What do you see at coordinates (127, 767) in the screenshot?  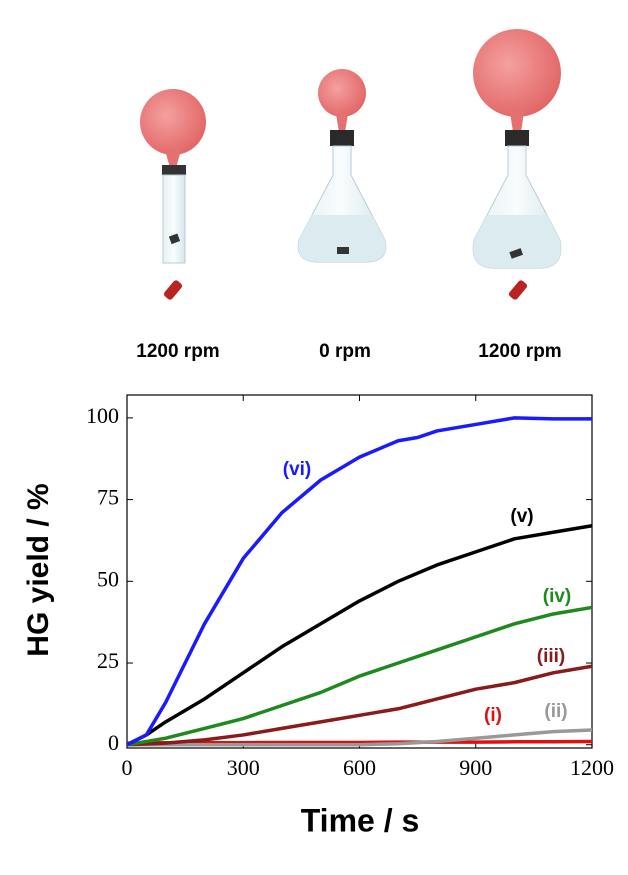 I see `x-tick-label: 0` at bounding box center [127, 767].